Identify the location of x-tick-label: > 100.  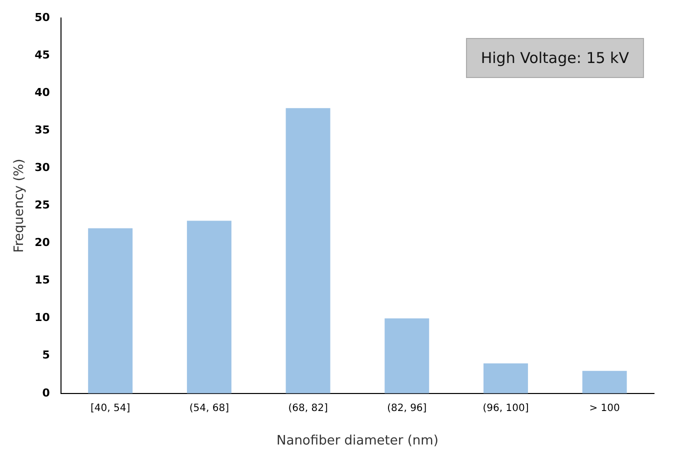
(604, 408).